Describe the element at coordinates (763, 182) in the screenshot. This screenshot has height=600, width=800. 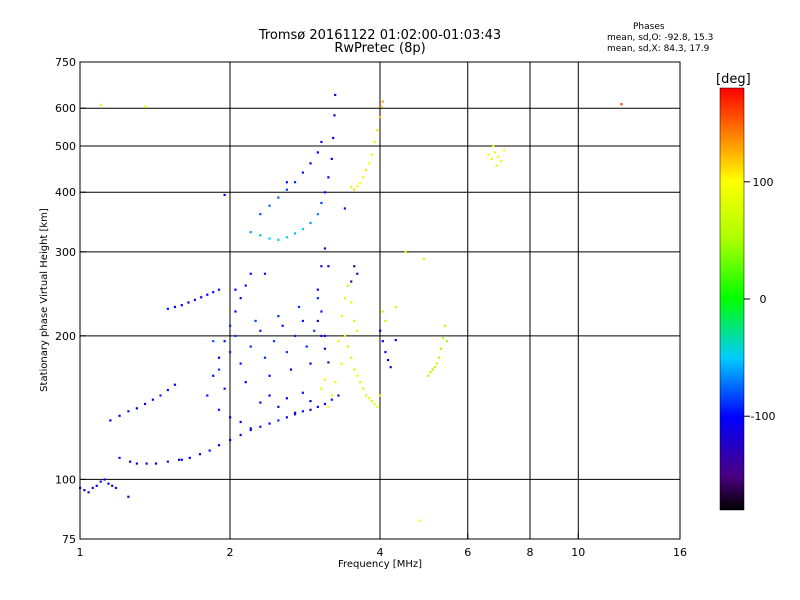
I see `colorbar-tick-label: 100` at that location.